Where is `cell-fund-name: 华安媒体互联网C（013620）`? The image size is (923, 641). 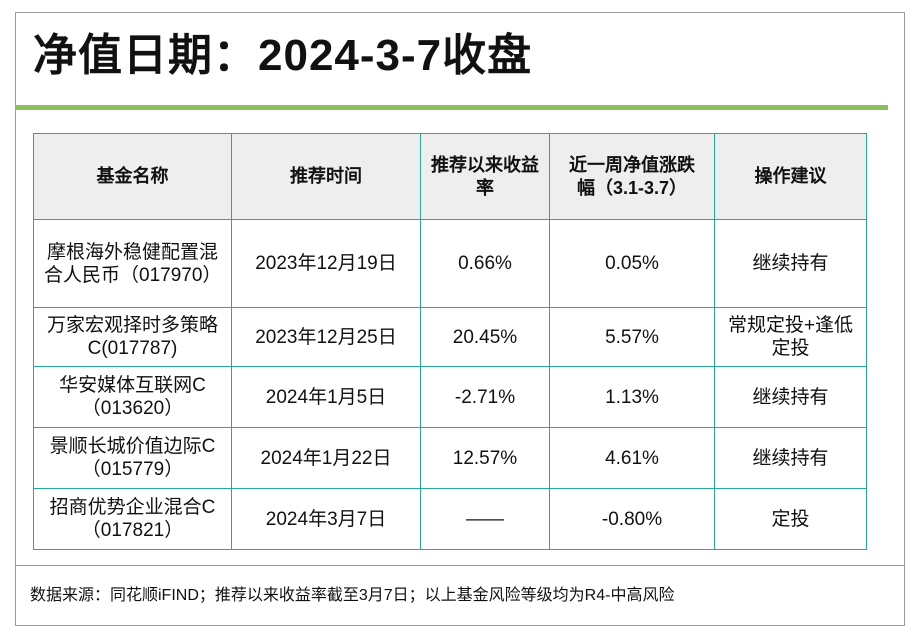 cell-fund-name: 华安媒体互联网C（013620） is located at coordinates (132, 397).